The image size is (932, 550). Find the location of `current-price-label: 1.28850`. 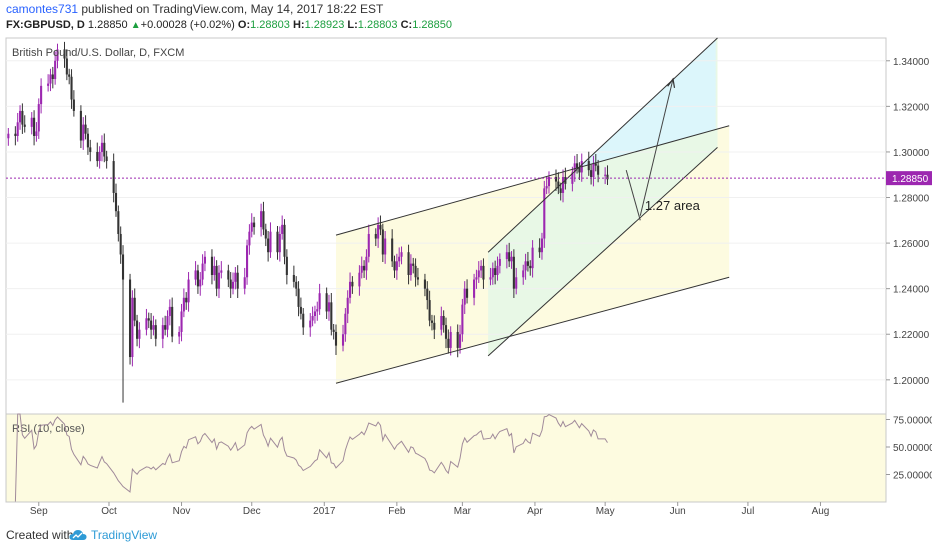

current-price-label: 1.28850 is located at coordinates (909, 178).